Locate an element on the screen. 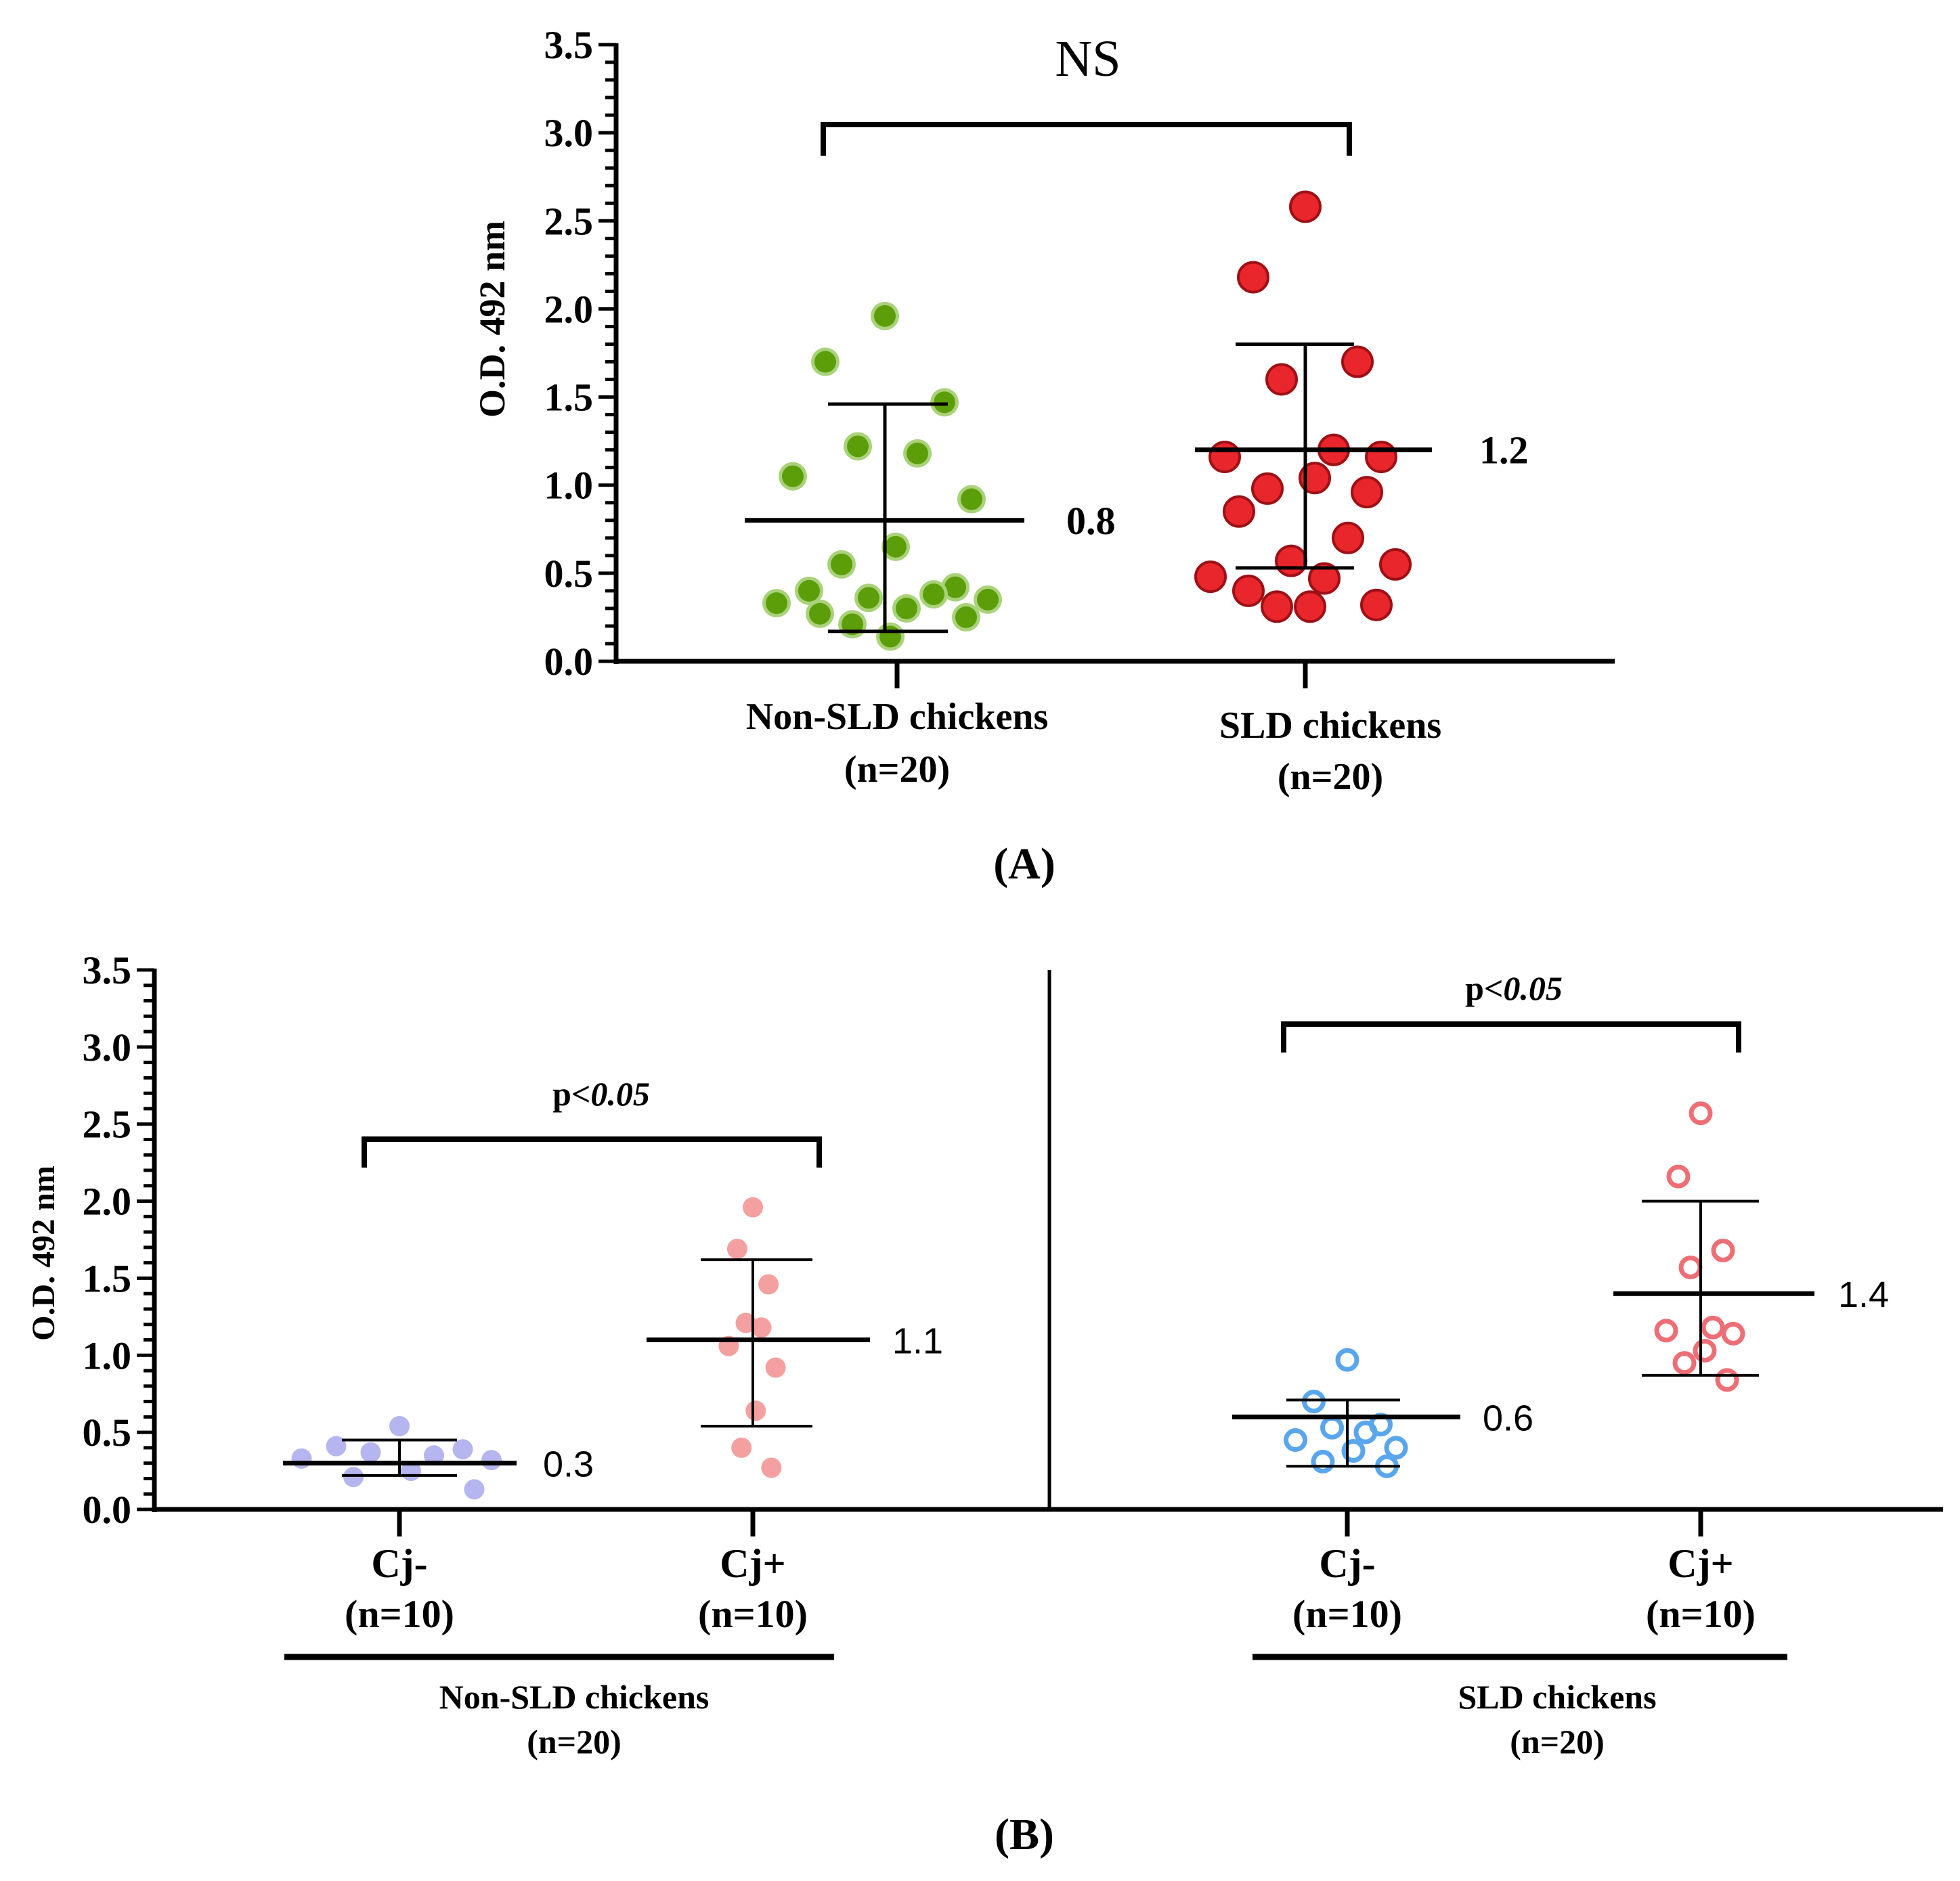 Image resolution: width=1960 pixels, height=1881 pixels. panel-b-mean-label: 0.6 is located at coordinates (1508, 1418).